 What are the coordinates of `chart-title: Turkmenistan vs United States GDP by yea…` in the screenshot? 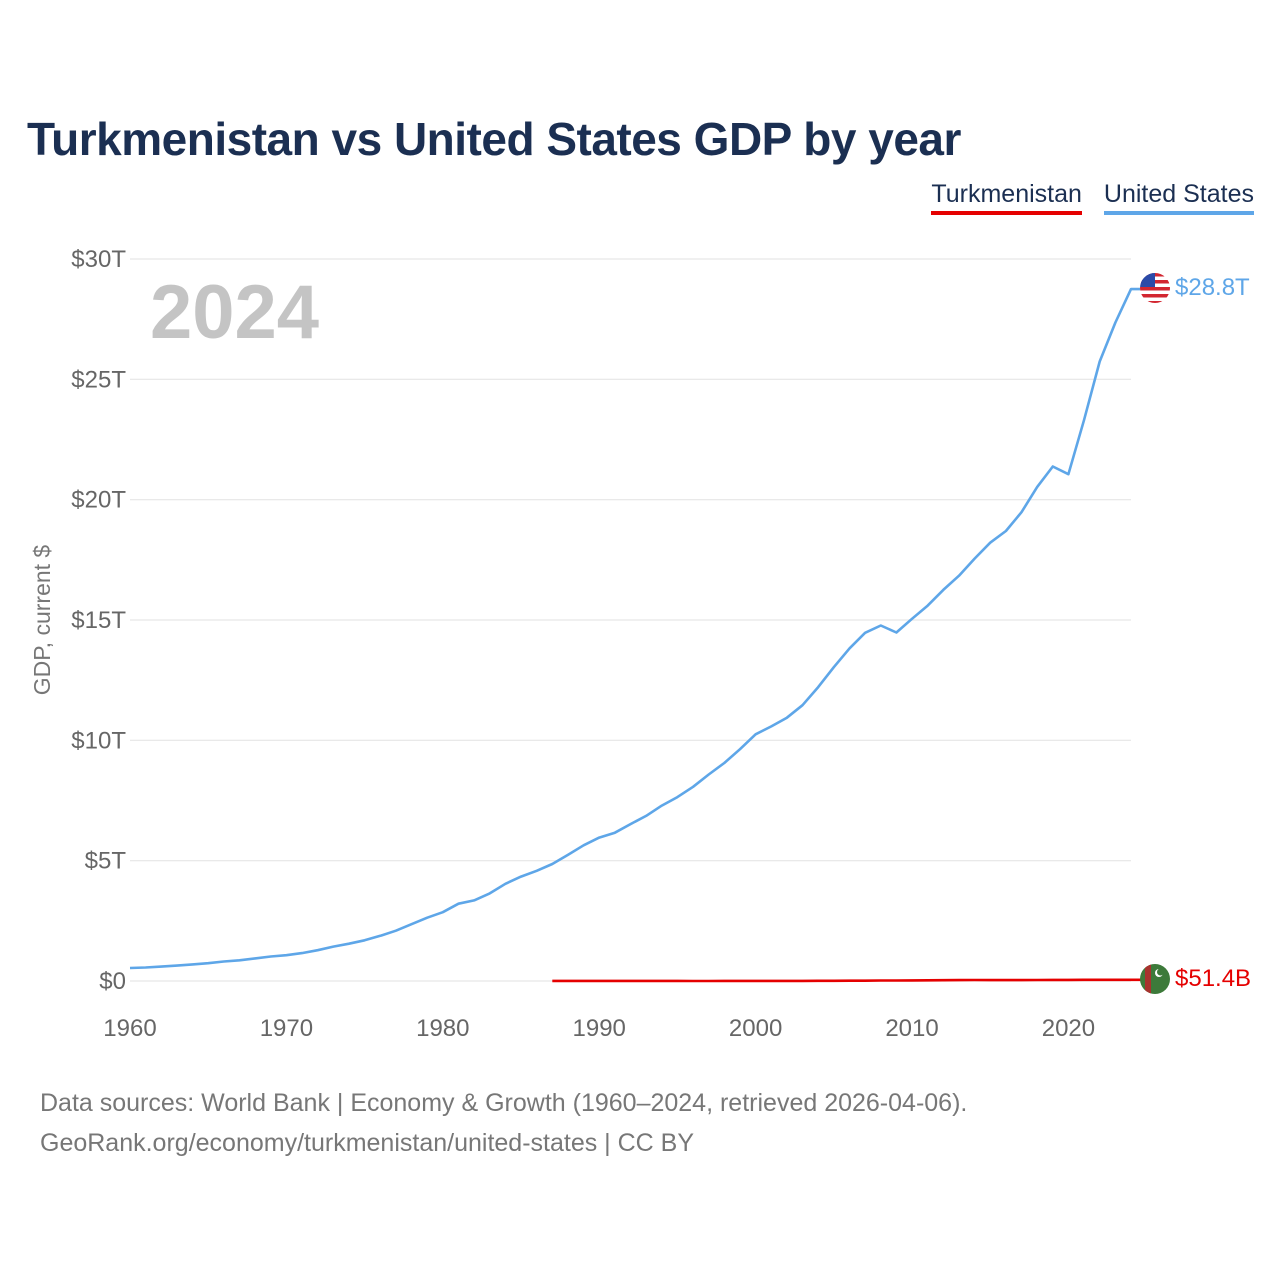 It's located at (494, 139).